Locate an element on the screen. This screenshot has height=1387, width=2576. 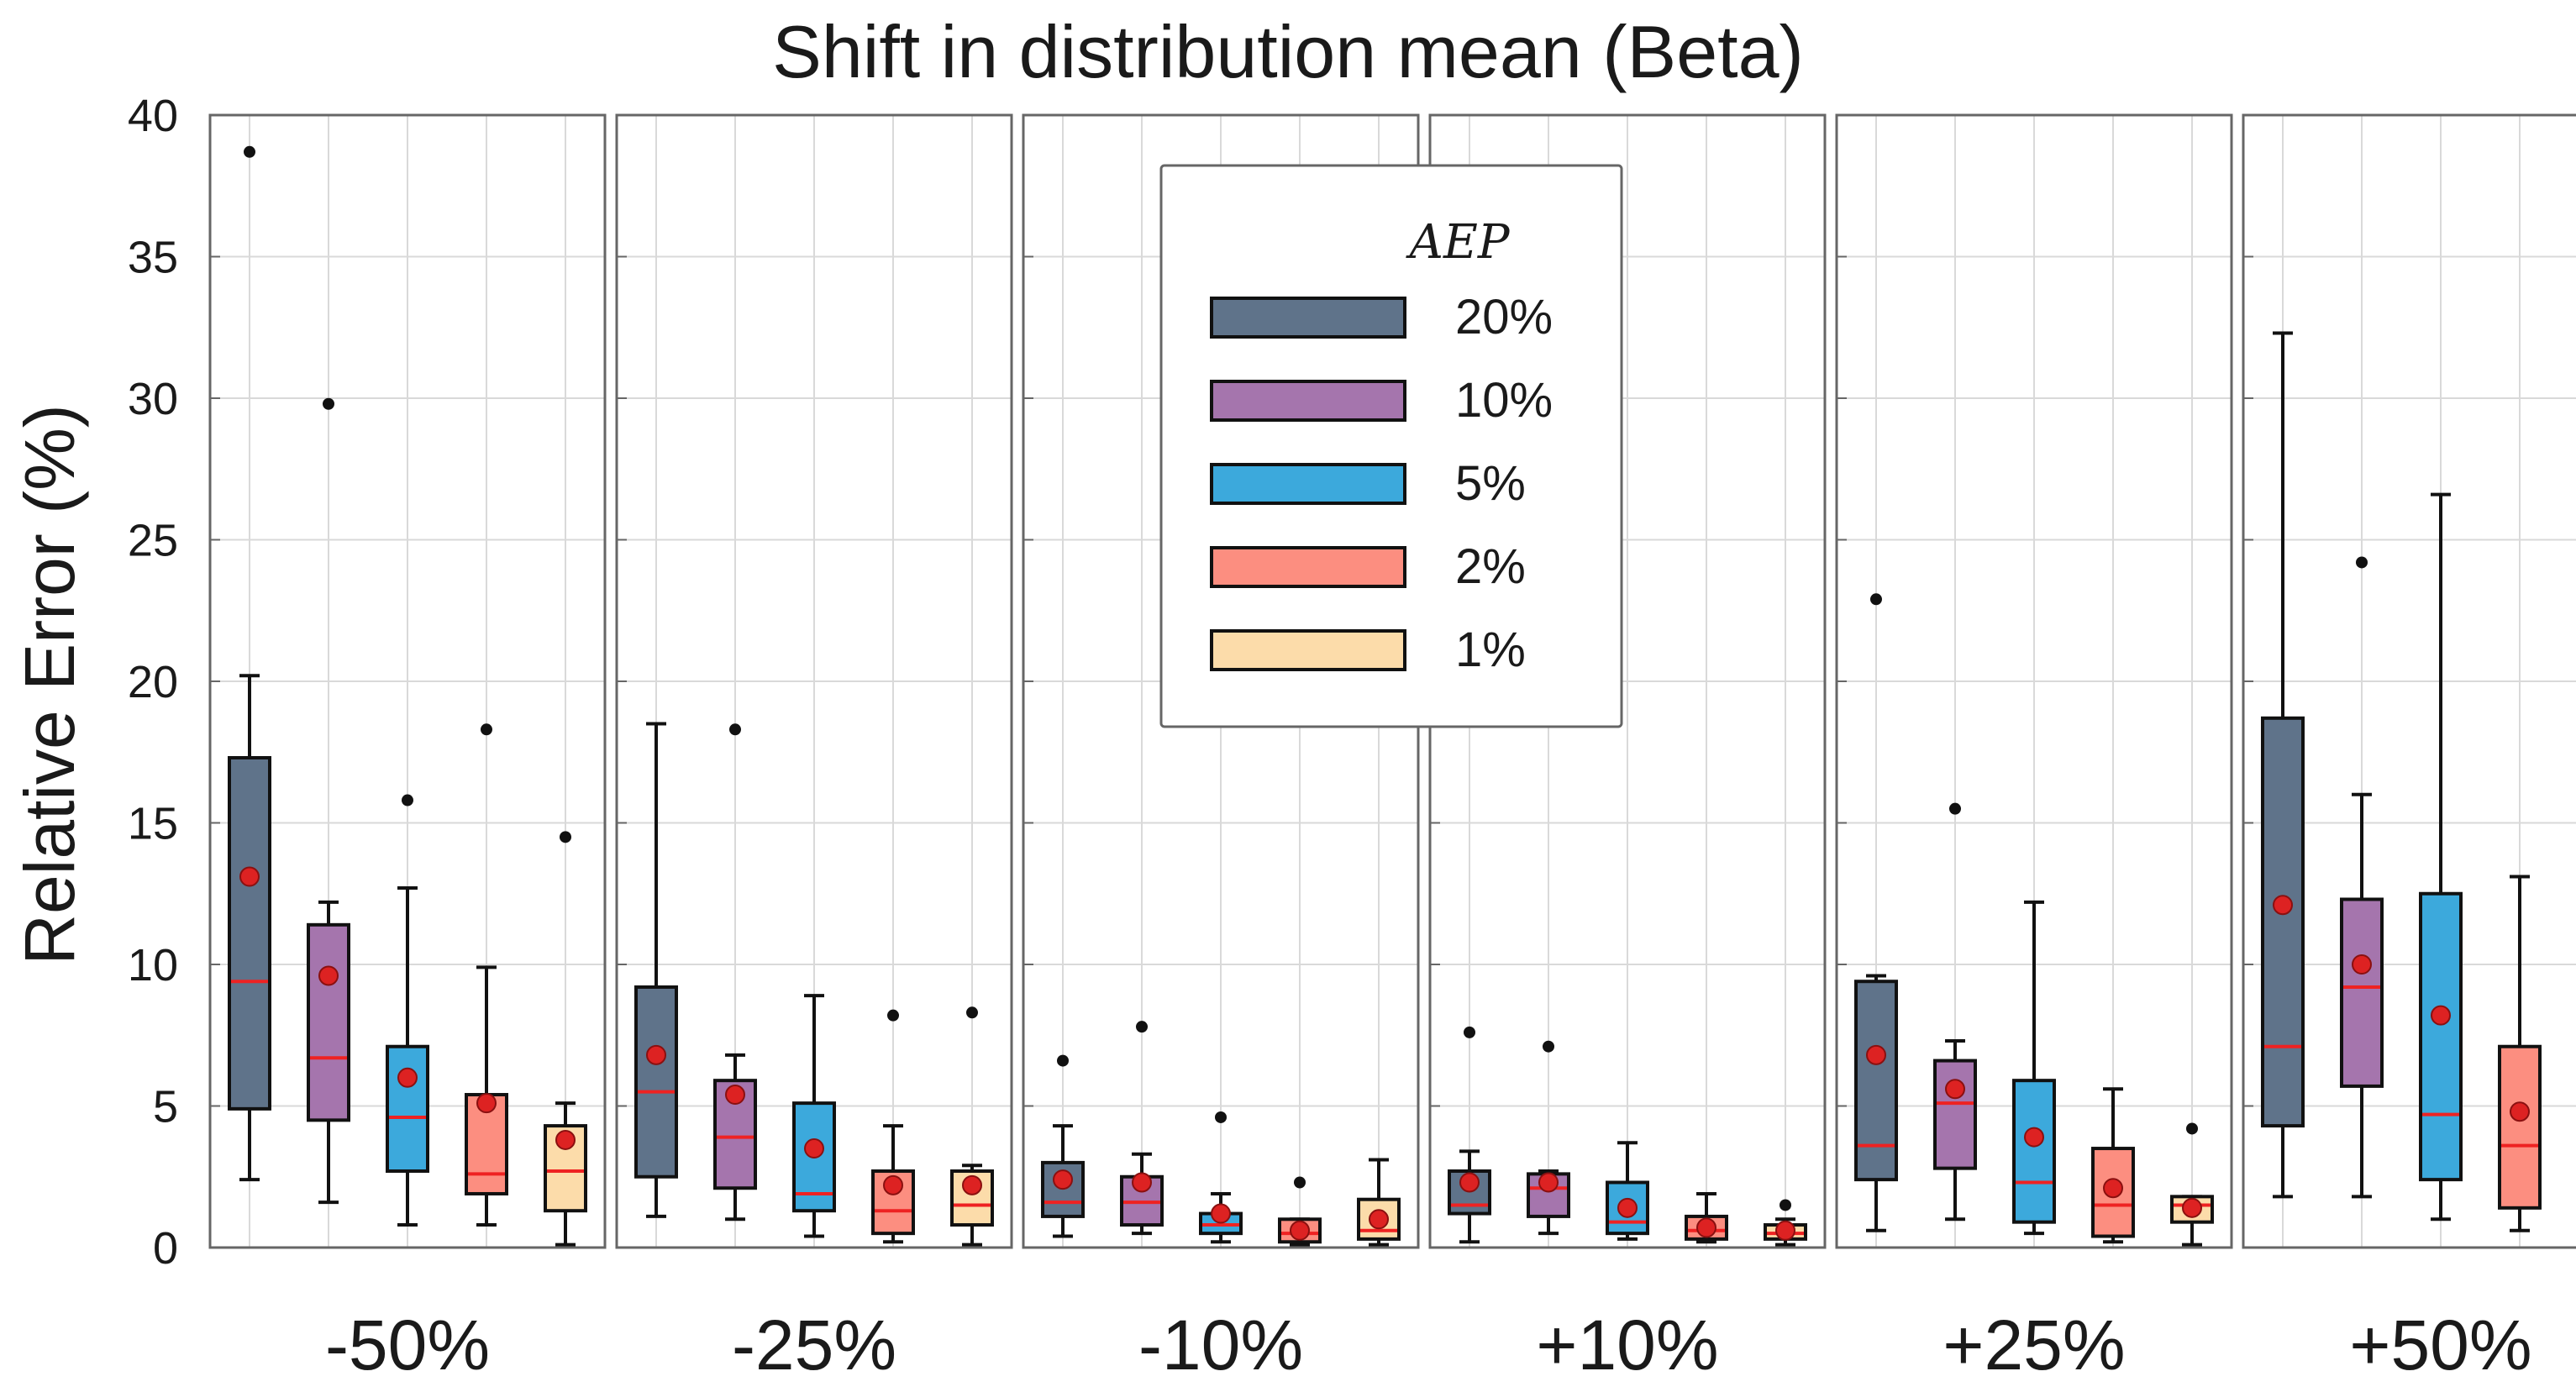
y-tick-label: 20 is located at coordinates (153, 682).